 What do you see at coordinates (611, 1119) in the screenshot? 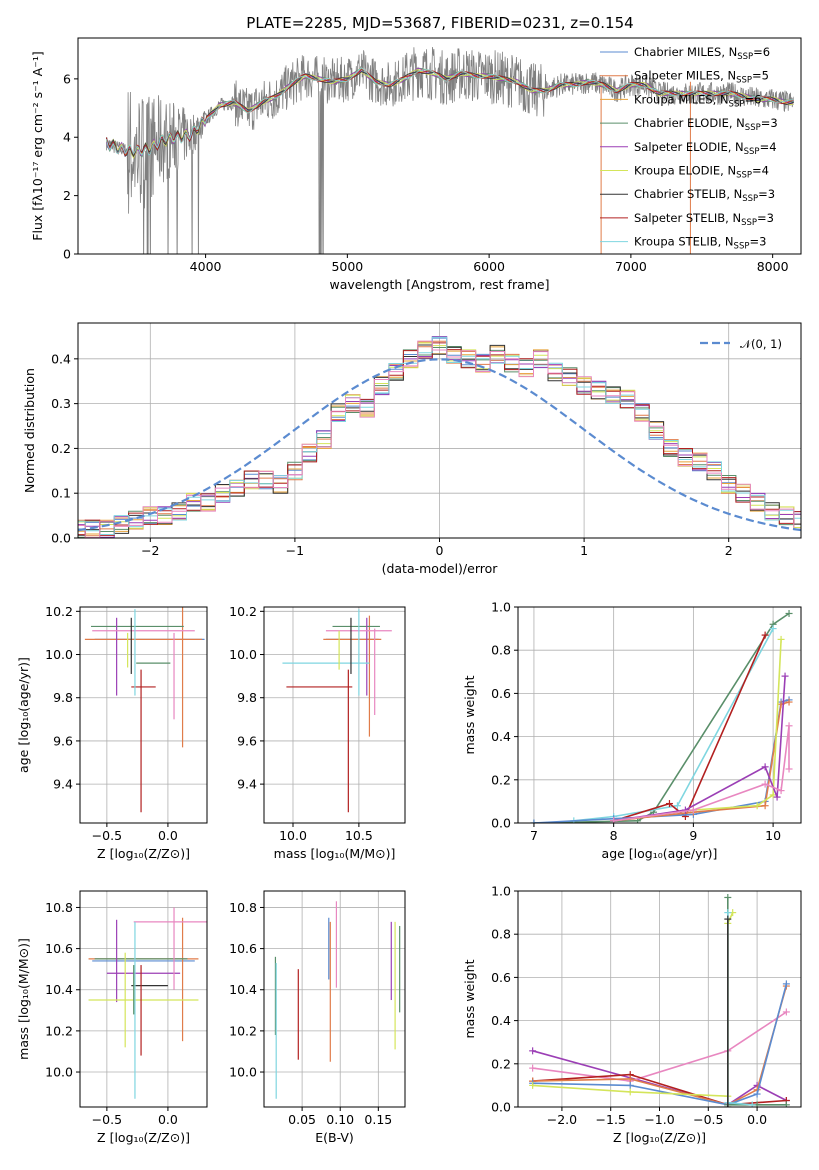
I see `mass-weight-vs-Z-xtick-label: −1.5` at bounding box center [611, 1119].